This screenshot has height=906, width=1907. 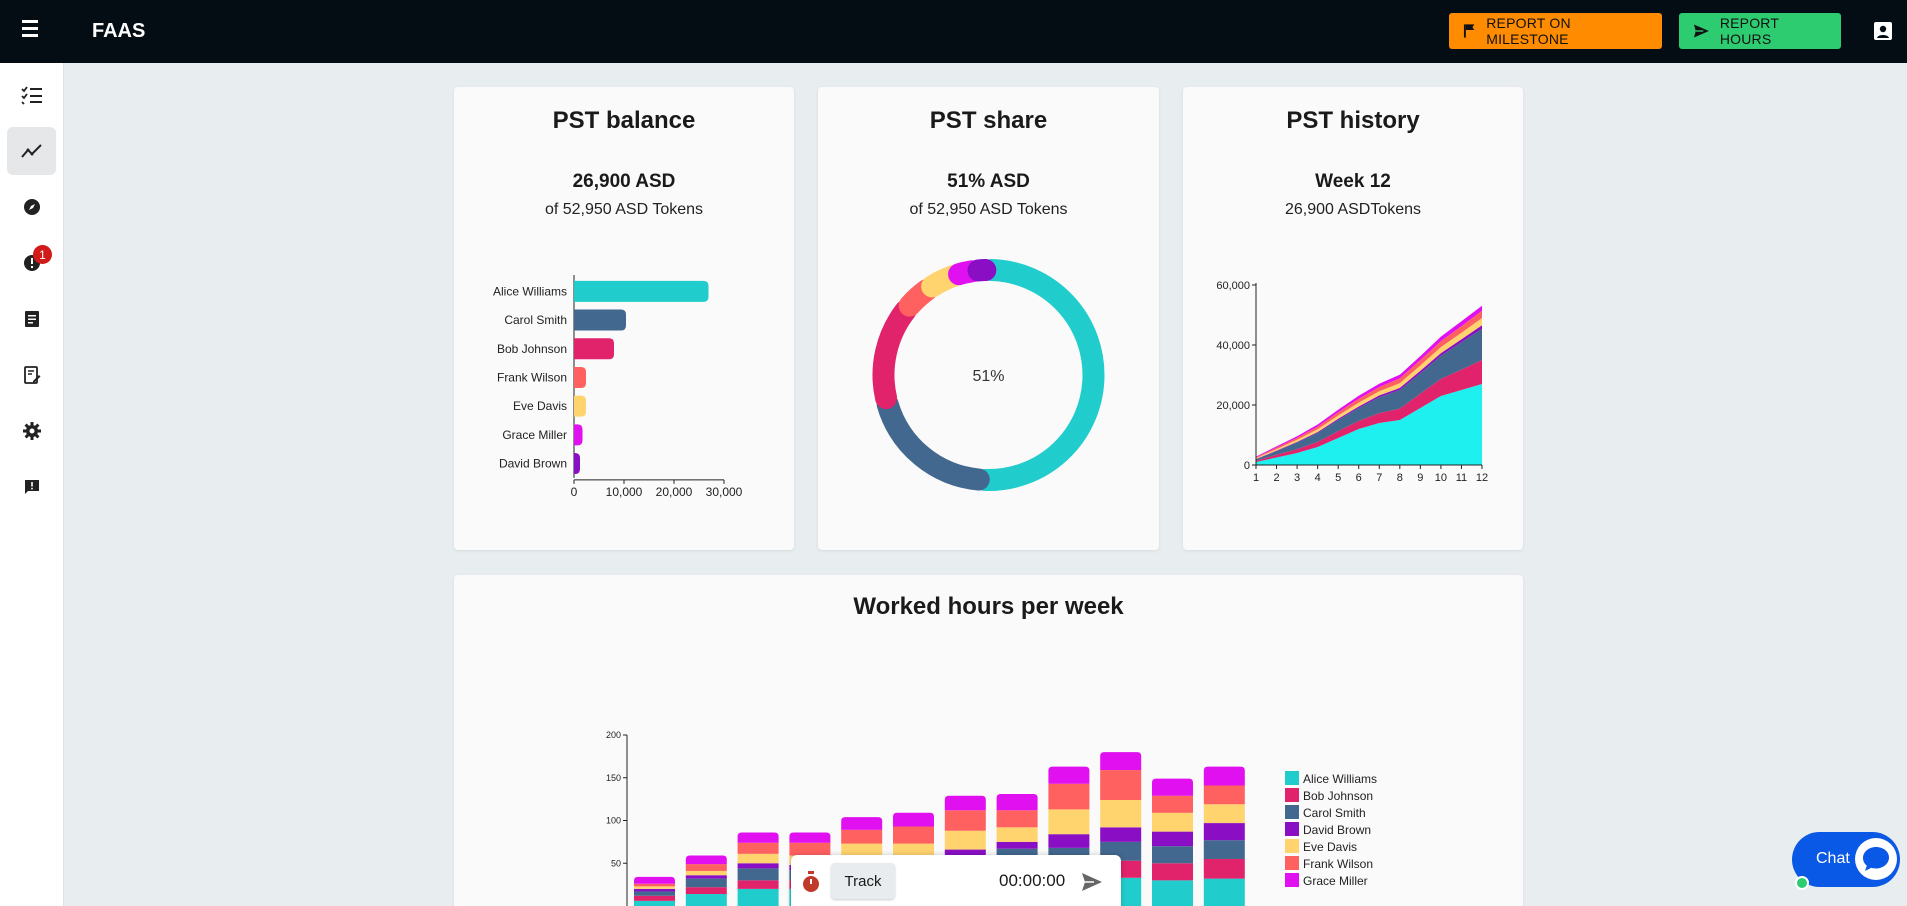 I want to click on pst-share-subtitle: of 52,950 ASD Tokens, so click(x=988, y=209).